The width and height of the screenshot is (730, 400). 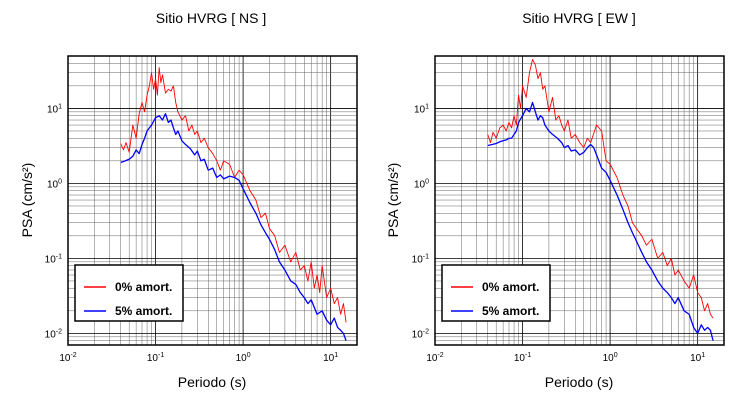 What do you see at coordinates (579, 18) in the screenshot?
I see `chart-title: Sitio HVRG [ EW ]` at bounding box center [579, 18].